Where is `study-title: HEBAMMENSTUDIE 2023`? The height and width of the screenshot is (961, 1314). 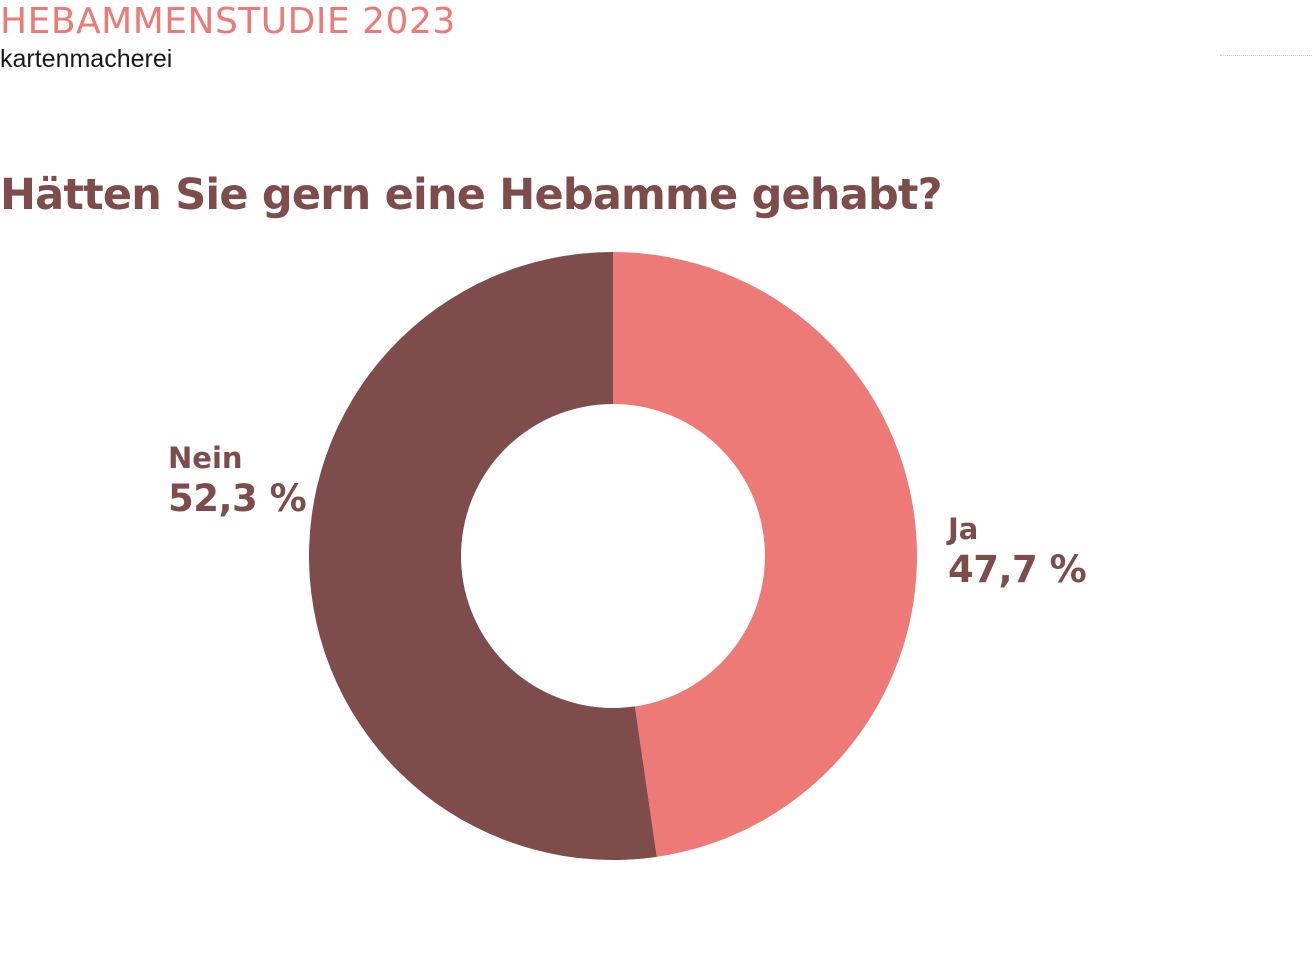
study-title: HEBAMMENSTUDIE 2023 is located at coordinates (228, 21).